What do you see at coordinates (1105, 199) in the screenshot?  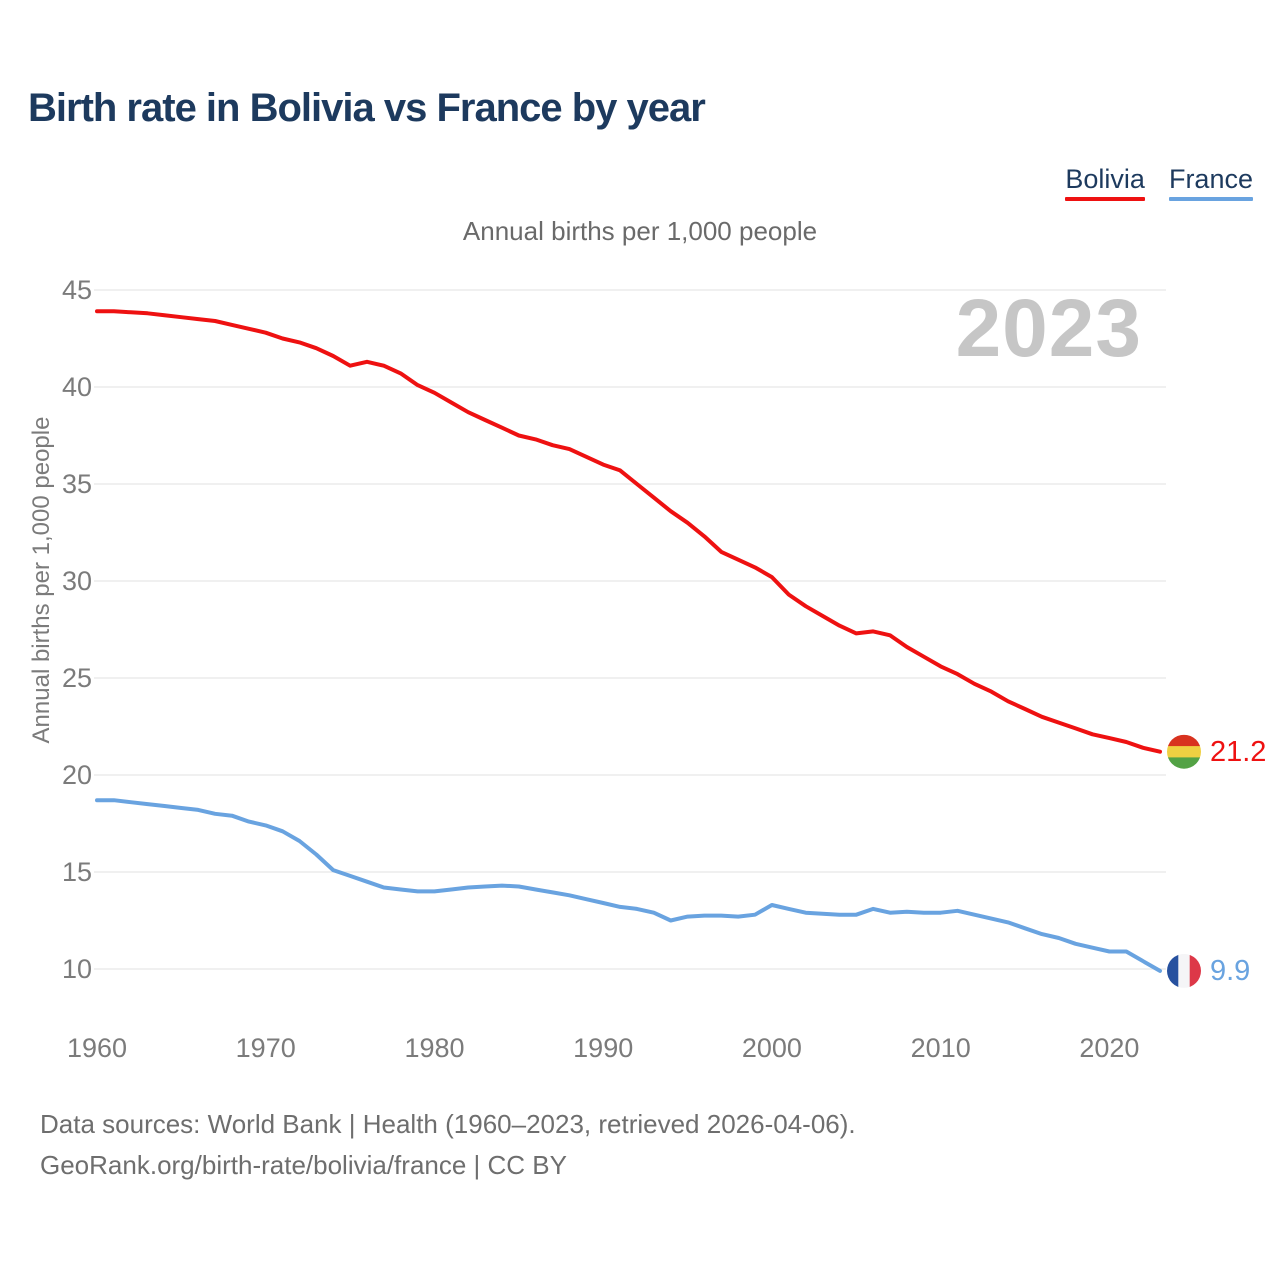 I see `legend-underline-bolivia` at bounding box center [1105, 199].